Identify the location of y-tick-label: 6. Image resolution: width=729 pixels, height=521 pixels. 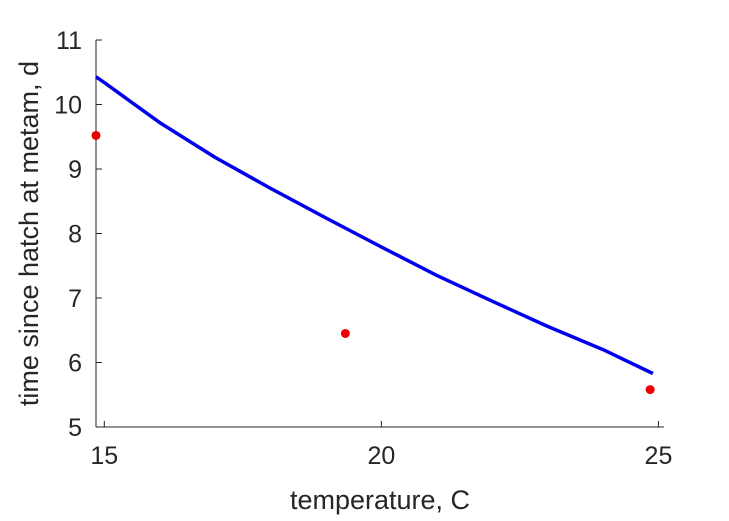
(75, 364).